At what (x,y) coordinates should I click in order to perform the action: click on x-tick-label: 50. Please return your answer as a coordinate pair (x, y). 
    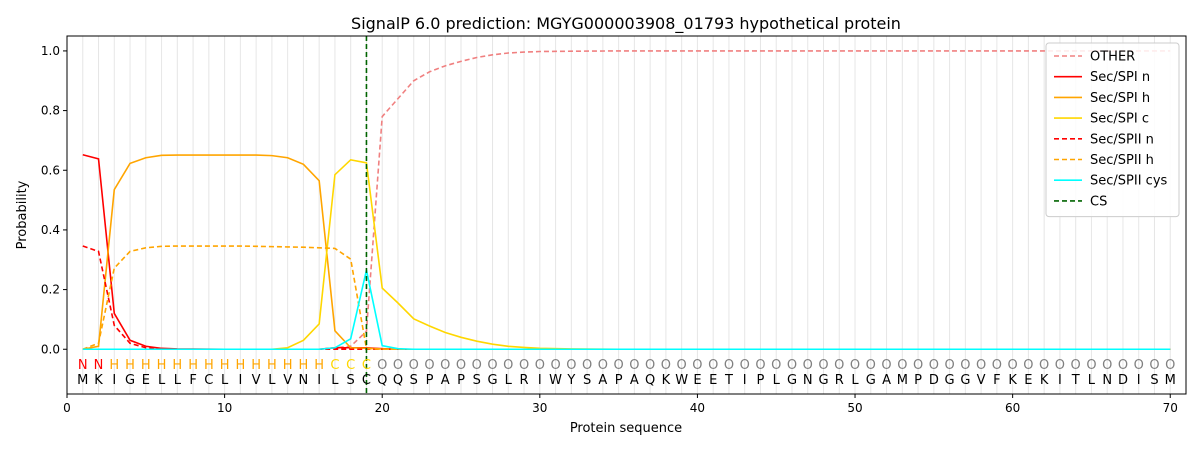
    Looking at the image, I should click on (854, 408).